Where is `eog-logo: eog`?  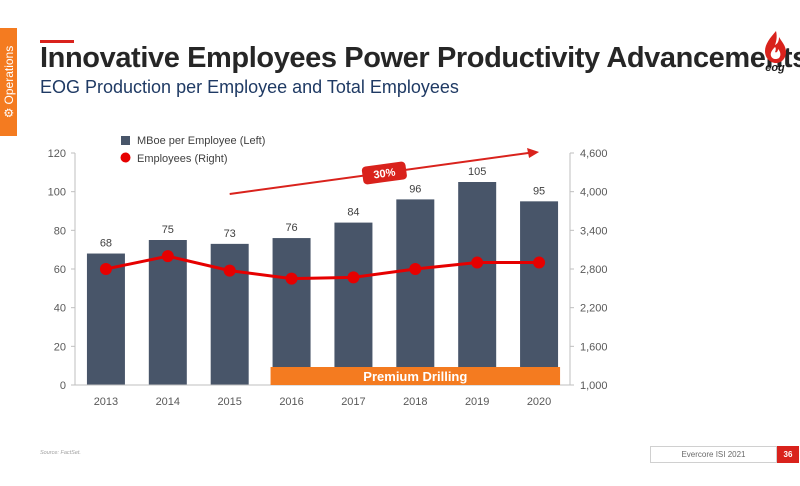 eog-logo: eog is located at coordinates (775, 53).